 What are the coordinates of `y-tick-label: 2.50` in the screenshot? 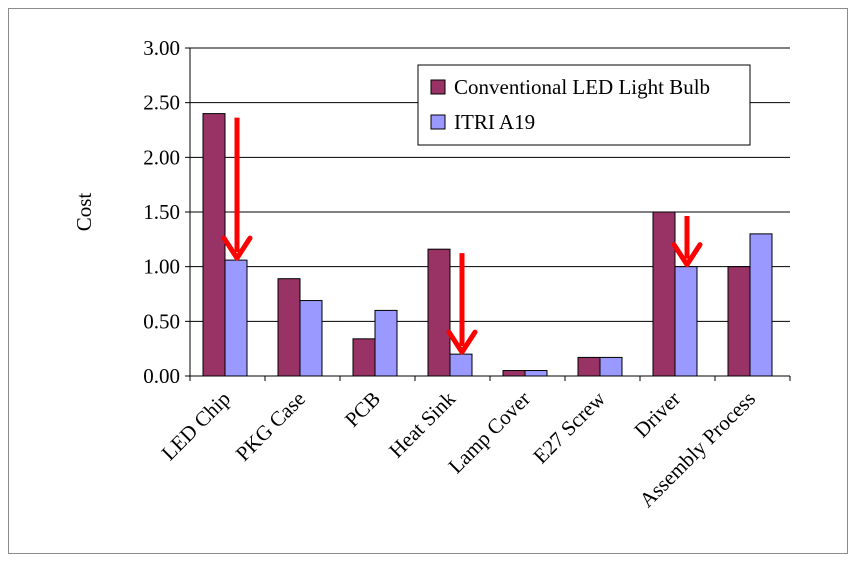 It's located at (161, 103).